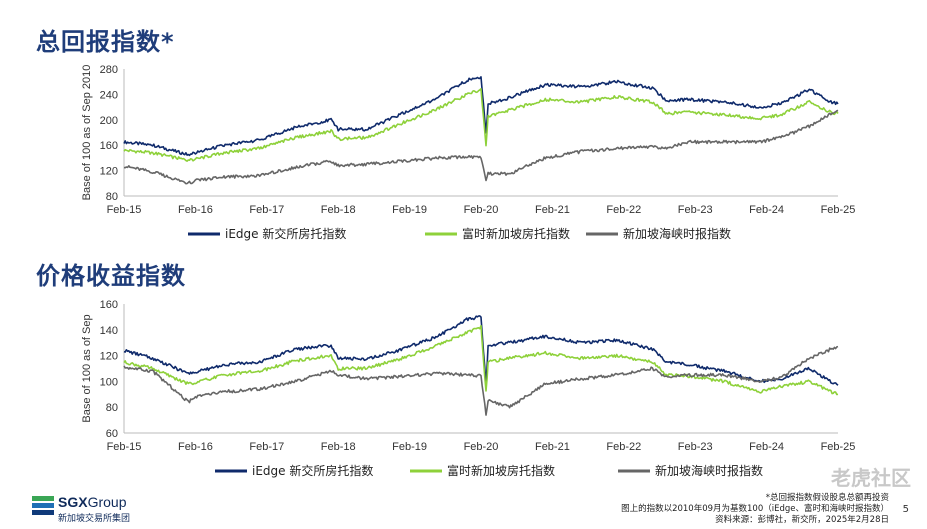 The width and height of the screenshot is (927, 529). What do you see at coordinates (905, 509) in the screenshot?
I see `page-number: 5` at bounding box center [905, 509].